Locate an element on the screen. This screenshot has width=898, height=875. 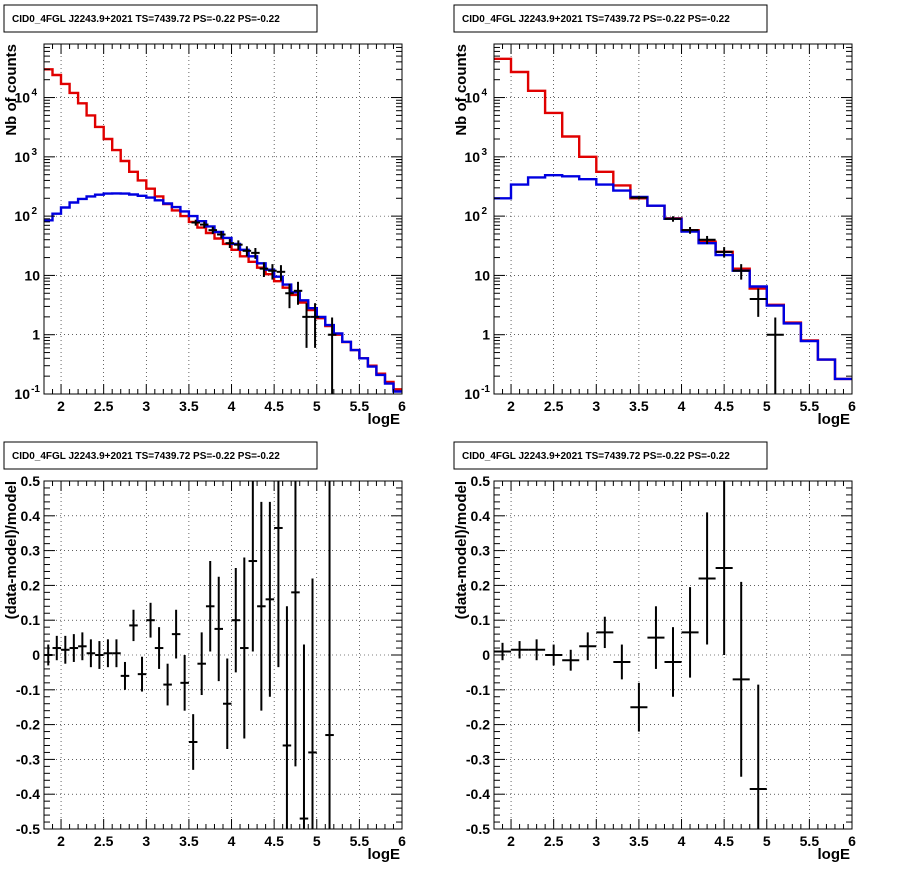
x-tick-label: 6 is located at coordinates (852, 841).